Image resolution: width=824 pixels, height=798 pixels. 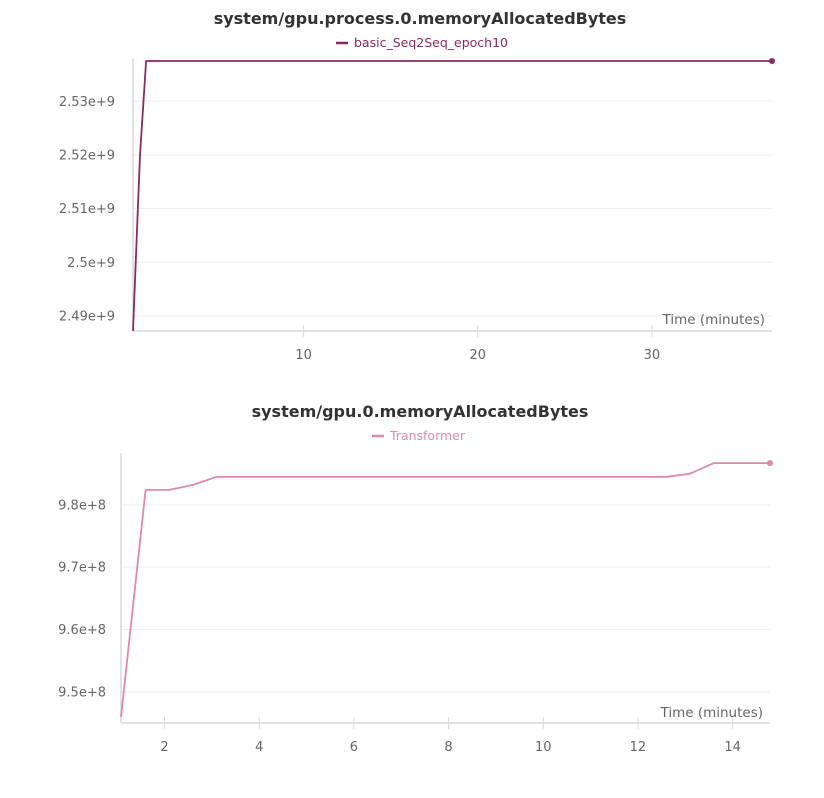 I want to click on chart-title: system/gpu.0.memoryAllocatedBytes, so click(x=420, y=411).